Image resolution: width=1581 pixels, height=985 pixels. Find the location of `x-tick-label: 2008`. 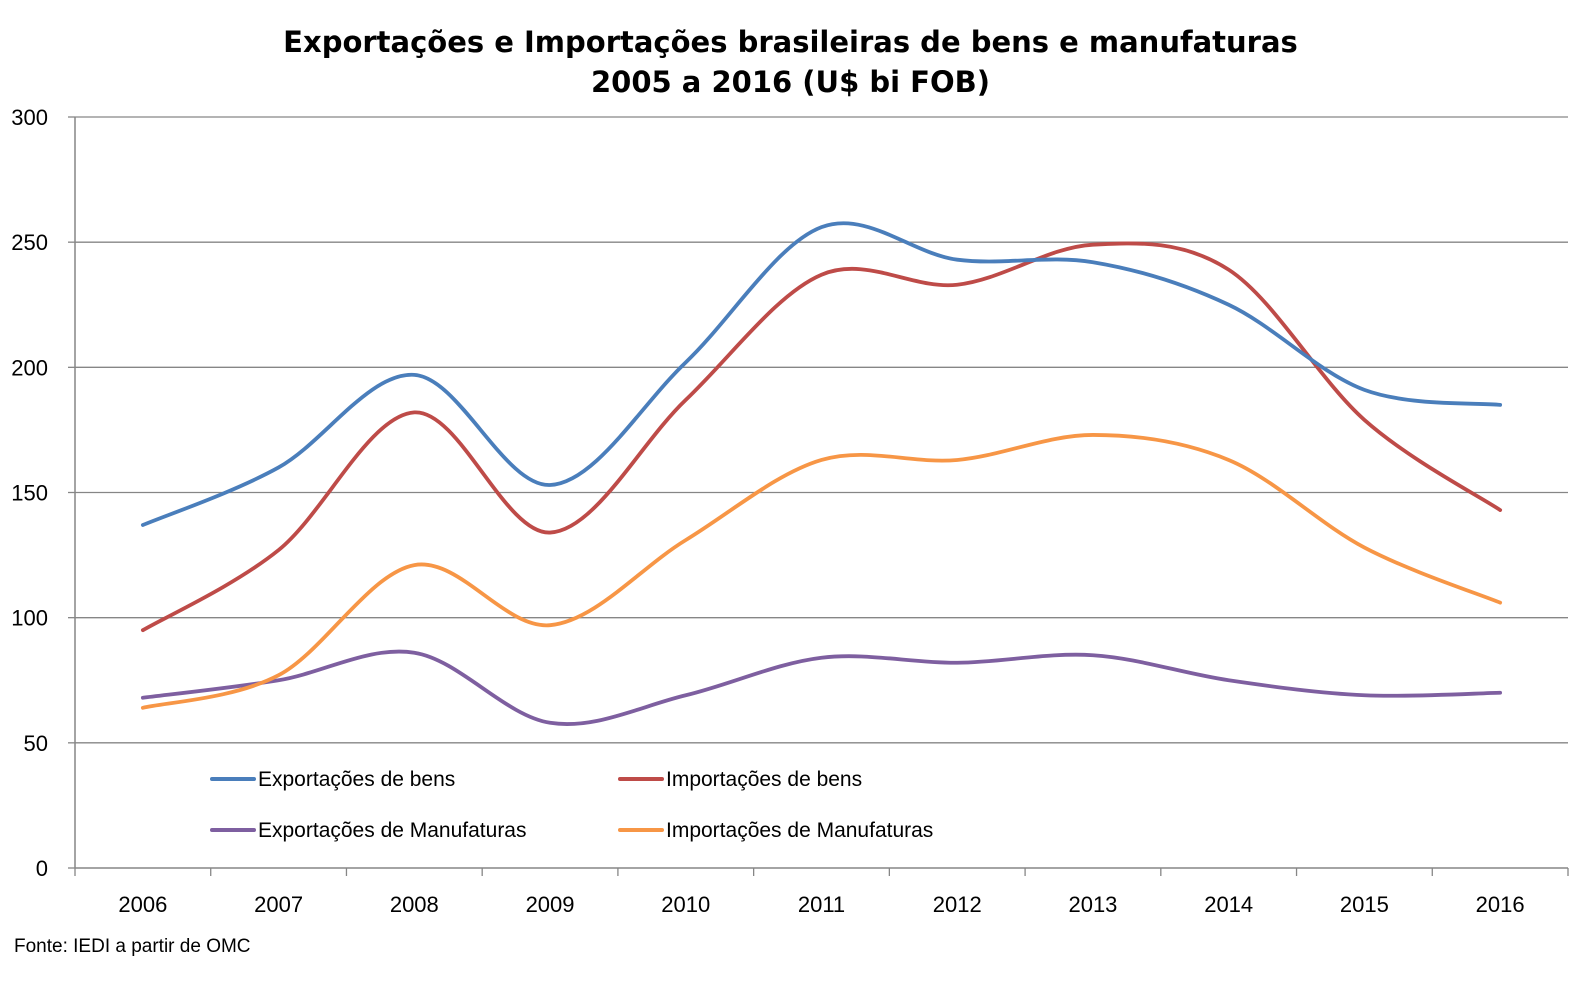

x-tick-label: 2008 is located at coordinates (414, 904).